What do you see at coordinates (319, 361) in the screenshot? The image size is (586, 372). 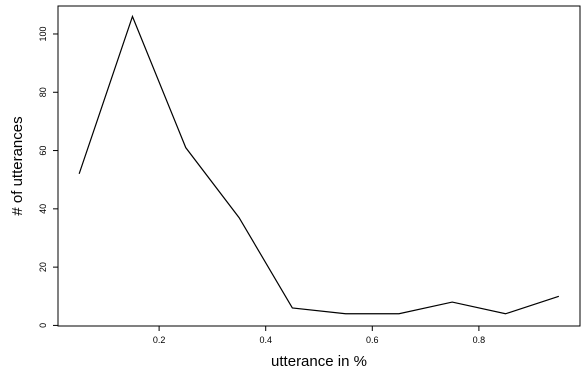 I see `x-axis-title: utterance in %` at bounding box center [319, 361].